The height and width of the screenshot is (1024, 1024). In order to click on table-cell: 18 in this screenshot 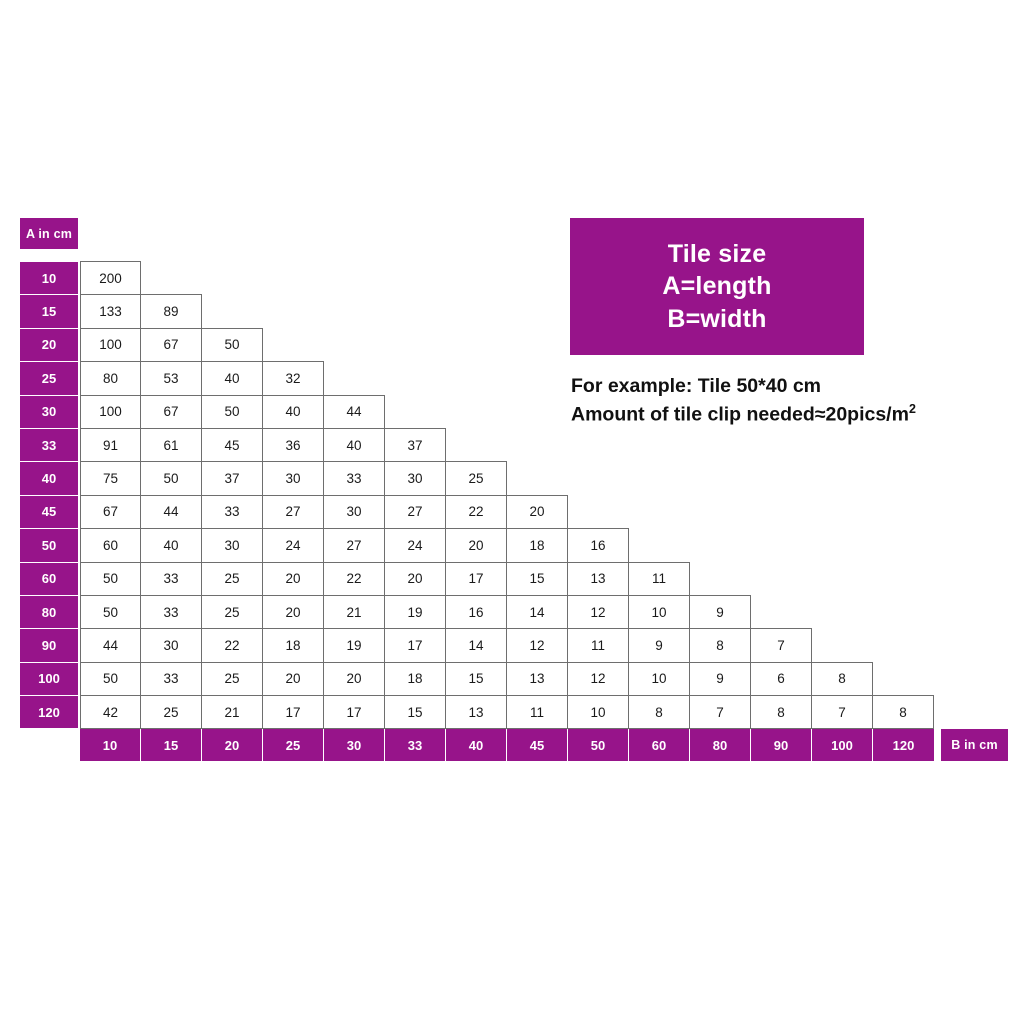, I will do `click(293, 645)`.